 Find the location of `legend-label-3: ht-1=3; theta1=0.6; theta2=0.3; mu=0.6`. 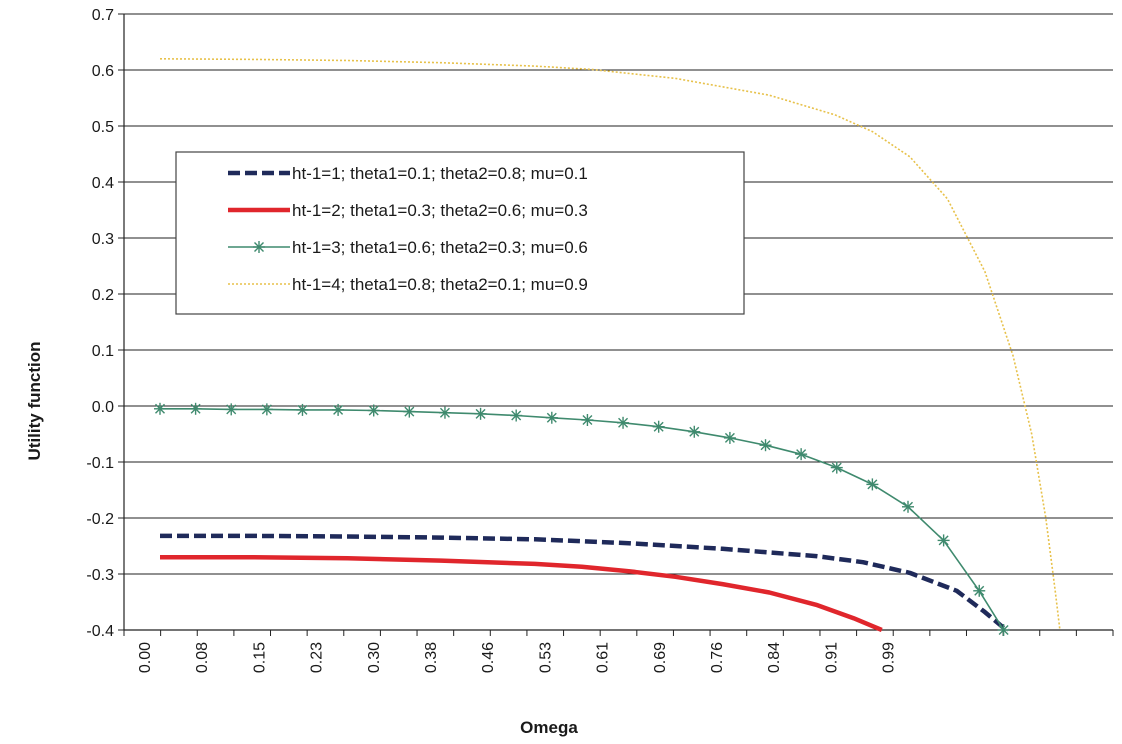

legend-label-3: ht-1=3; theta1=0.6; theta2=0.3; mu=0.6 is located at coordinates (440, 247).